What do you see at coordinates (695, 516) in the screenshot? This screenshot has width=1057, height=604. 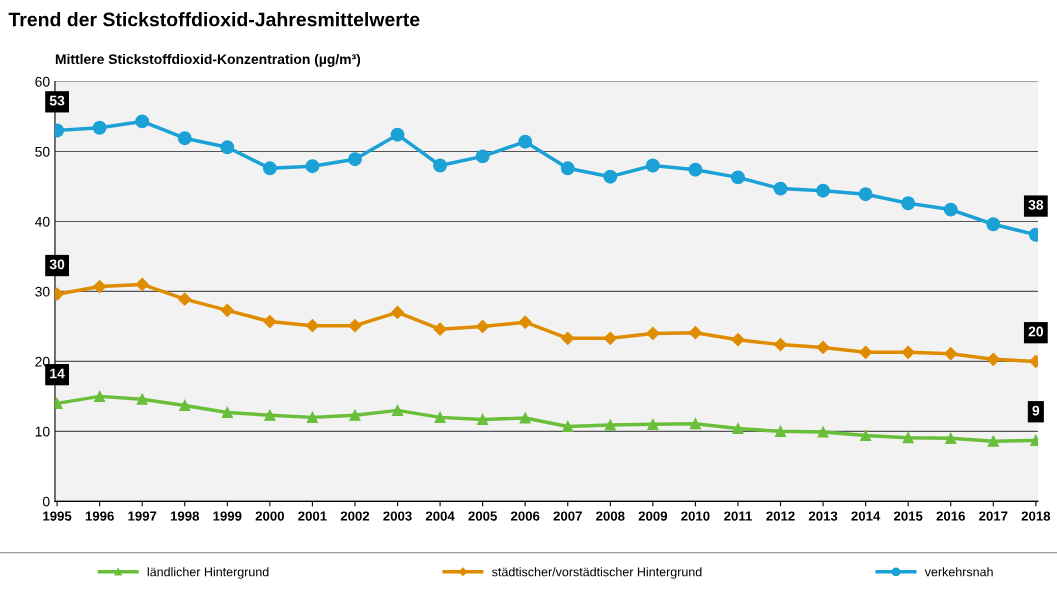 I see `x-tick-label: 2010` at bounding box center [695, 516].